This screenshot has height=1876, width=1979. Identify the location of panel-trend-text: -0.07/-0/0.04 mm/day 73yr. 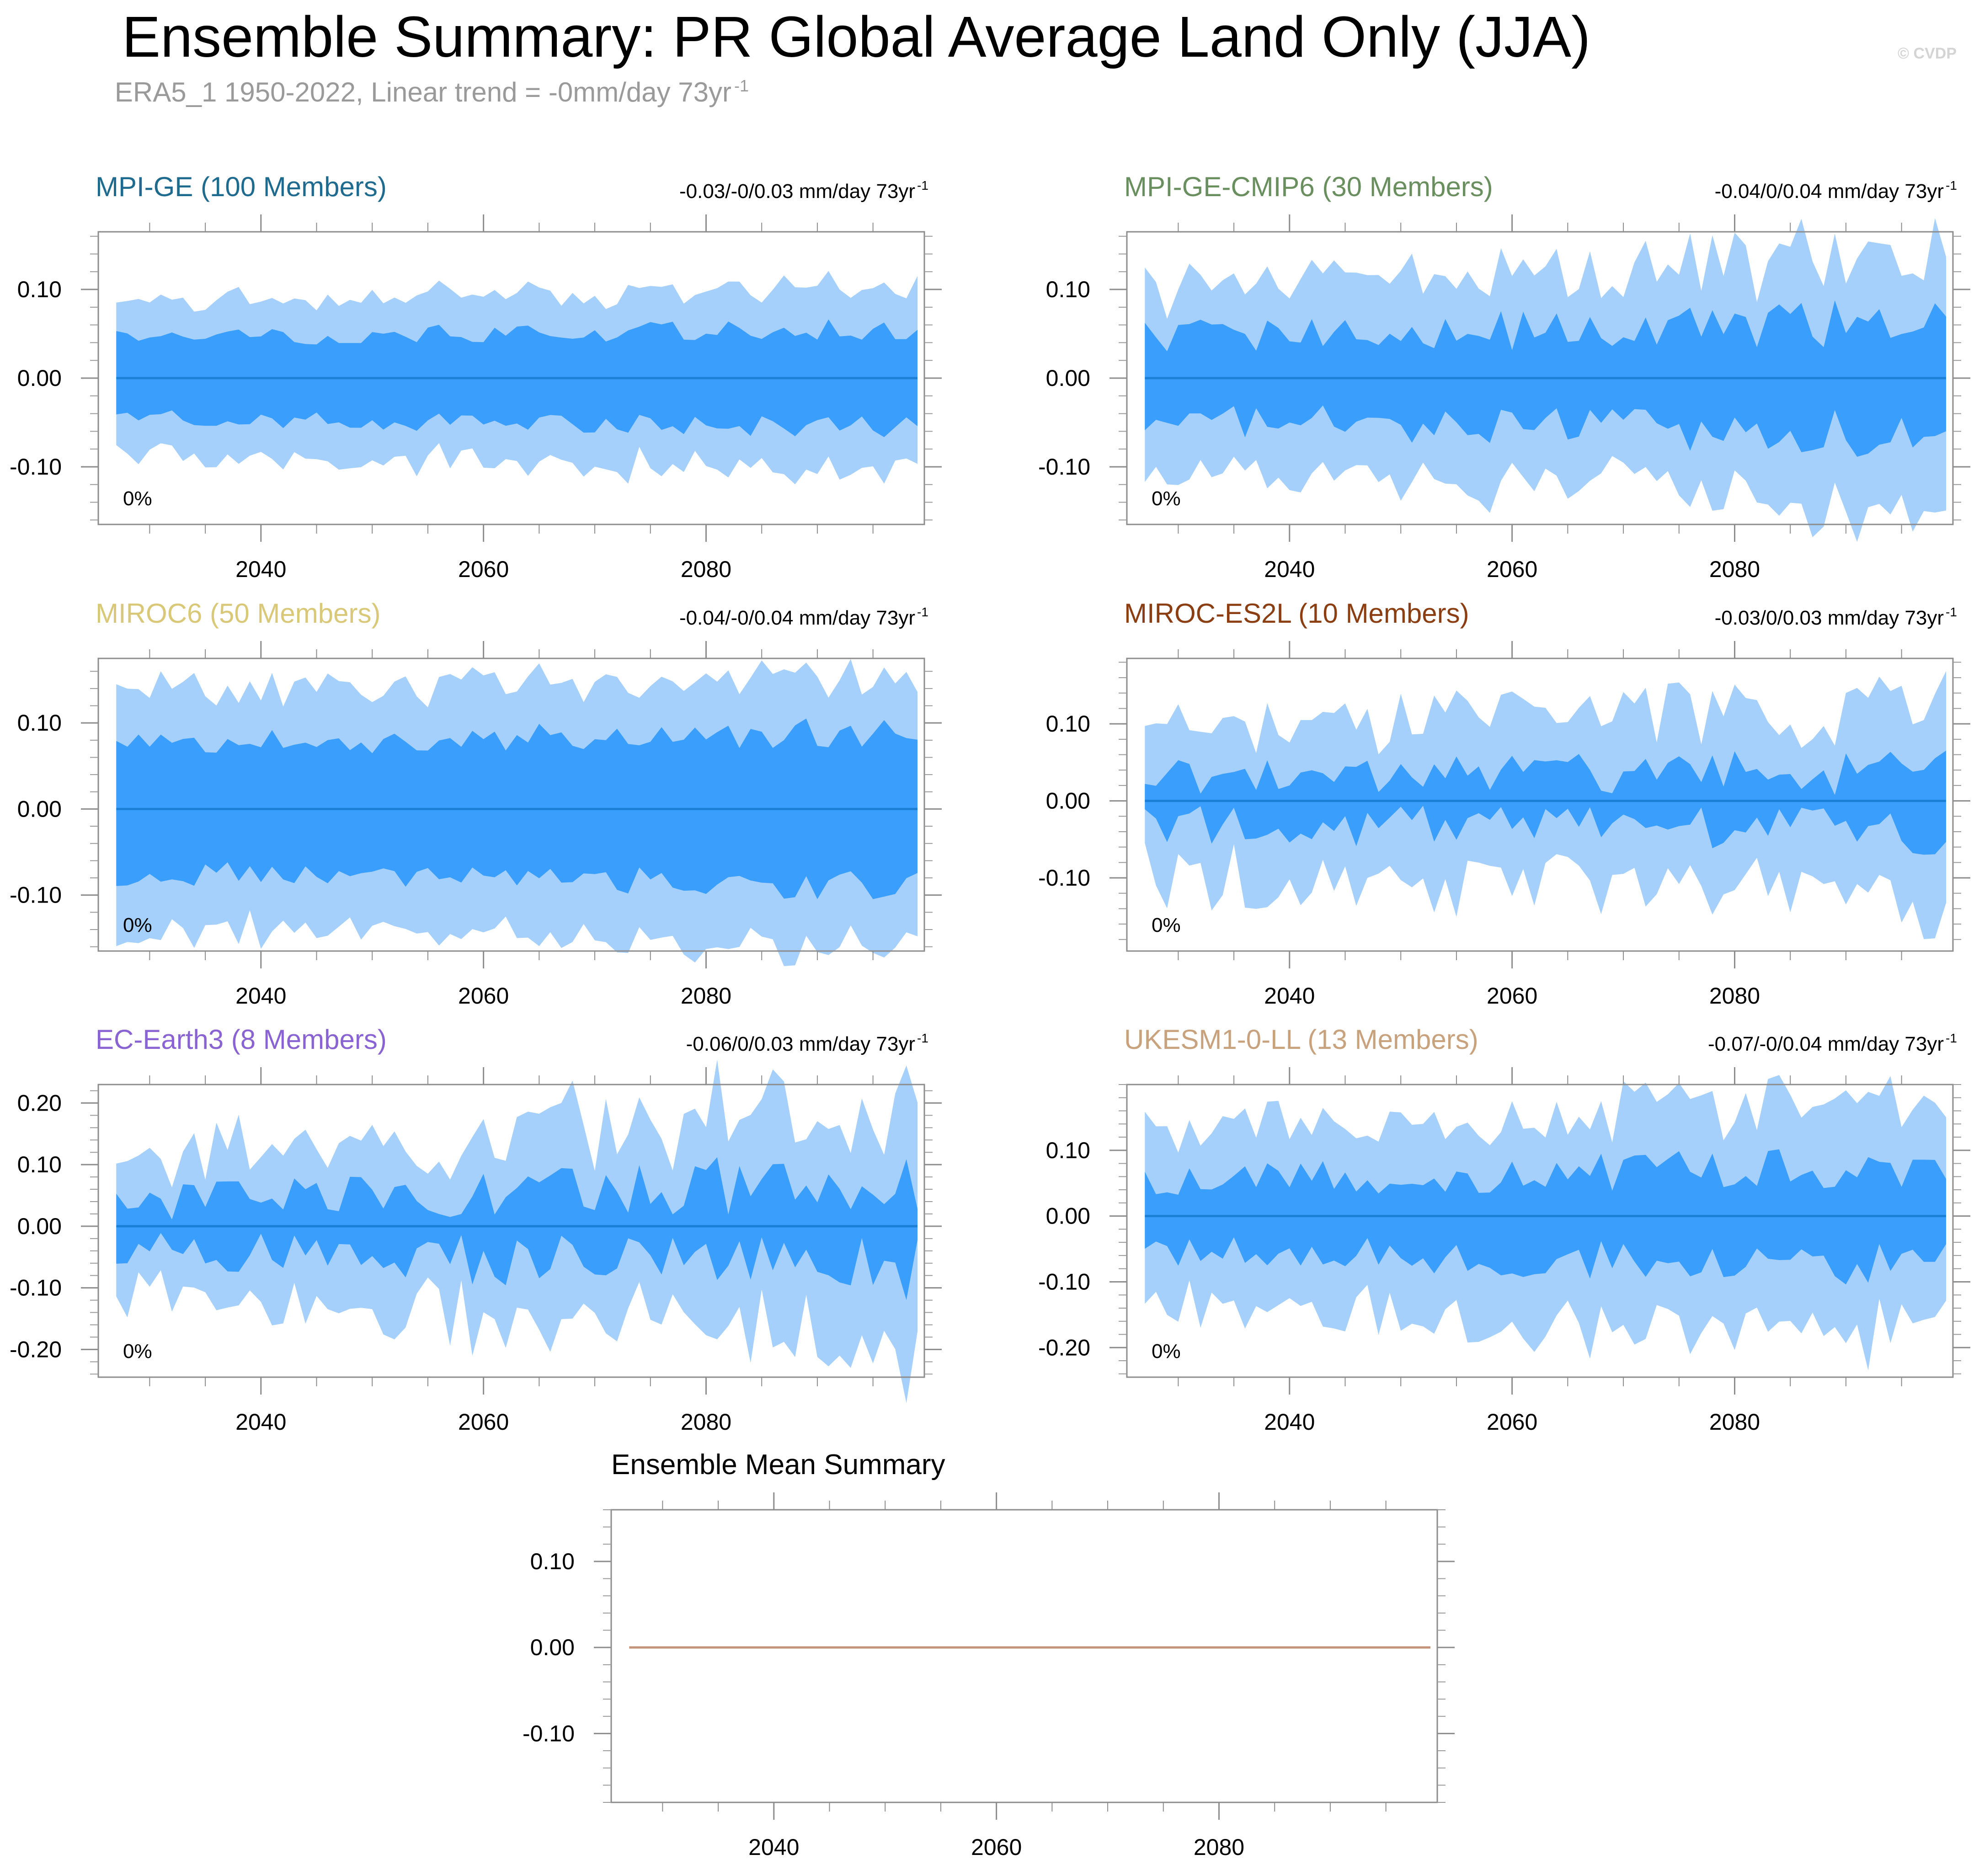
(1826, 1044).